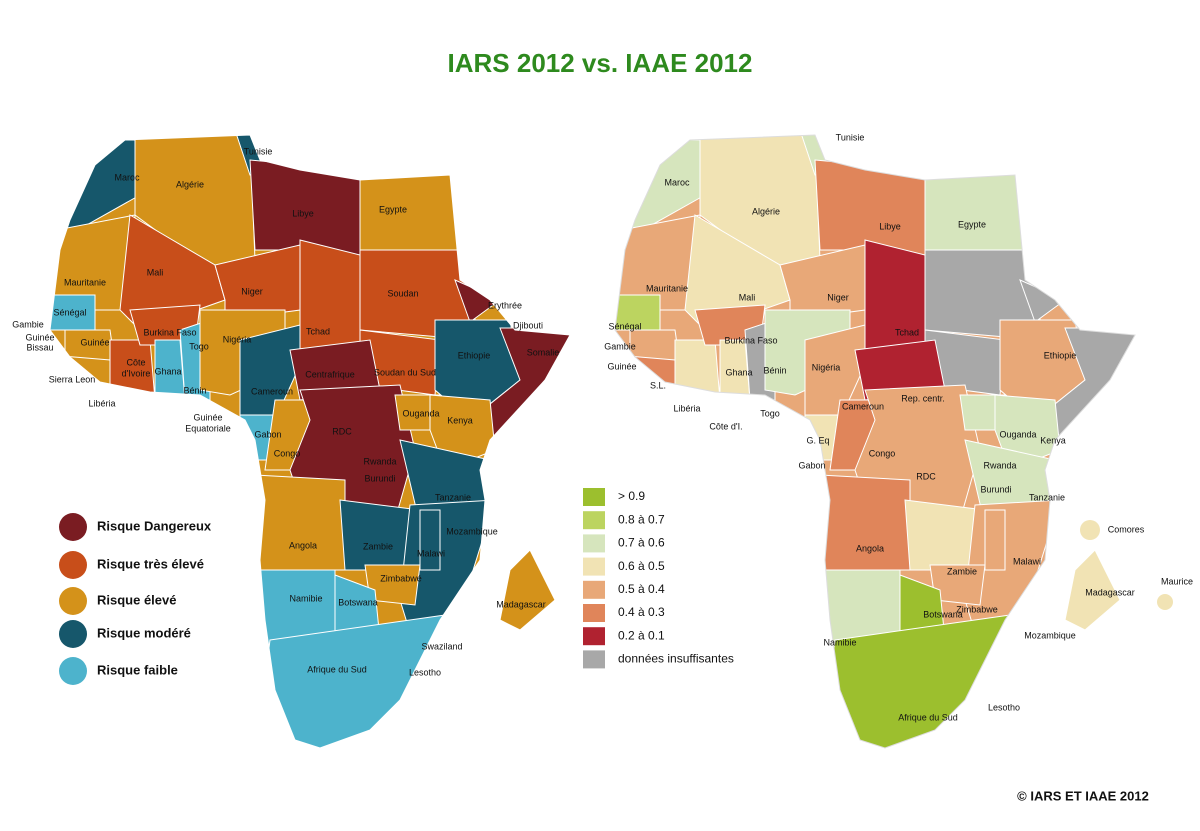  Describe the element at coordinates (995, 489) in the screenshot. I see `country-label: Burundi` at that location.